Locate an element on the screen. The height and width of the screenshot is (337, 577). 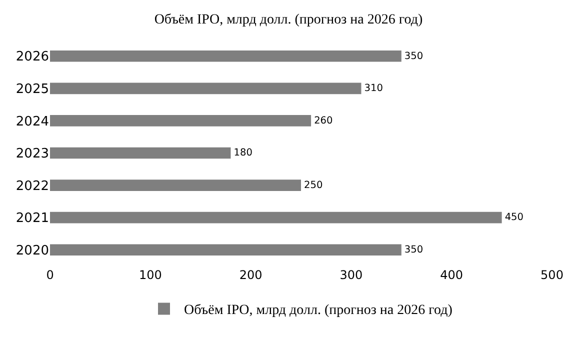
data-label: 250 is located at coordinates (313, 185).